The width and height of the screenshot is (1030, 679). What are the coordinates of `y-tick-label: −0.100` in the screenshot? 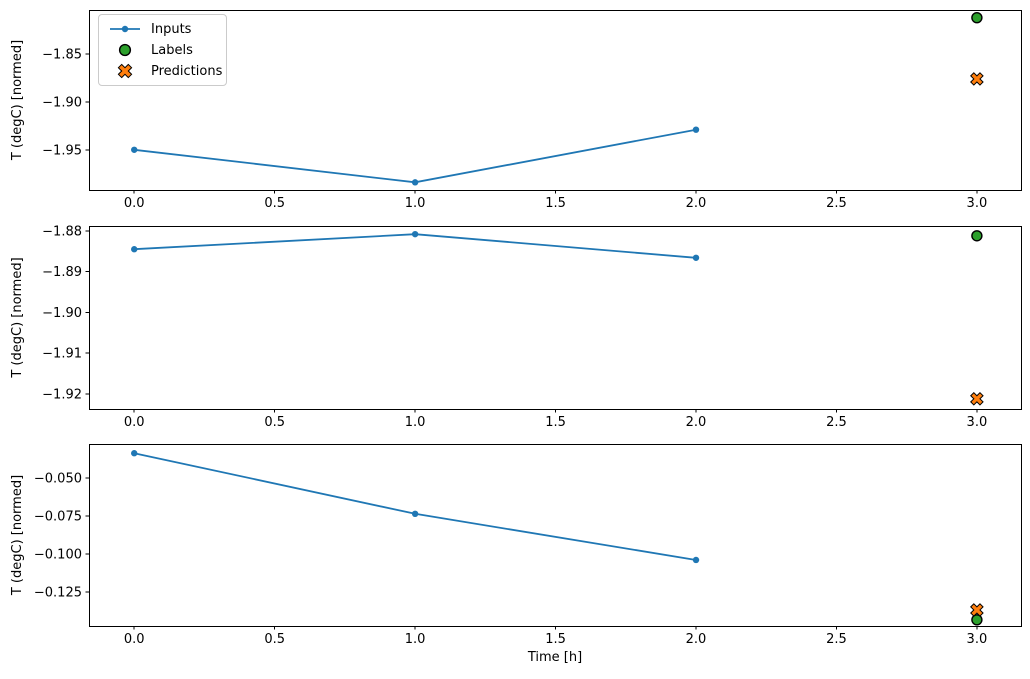 It's located at (58, 554).